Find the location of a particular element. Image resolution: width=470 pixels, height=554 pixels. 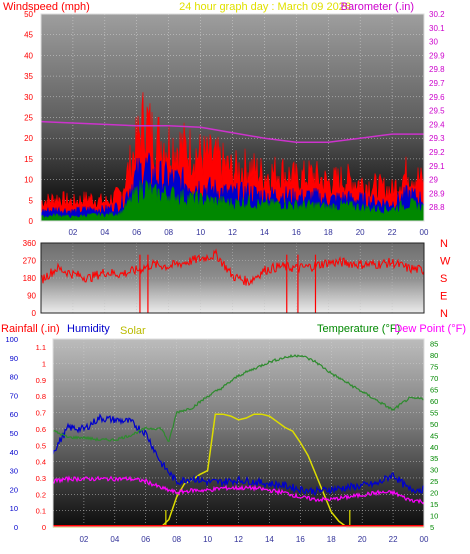

humidity-y-tick-1: 10 is located at coordinates (14, 508).